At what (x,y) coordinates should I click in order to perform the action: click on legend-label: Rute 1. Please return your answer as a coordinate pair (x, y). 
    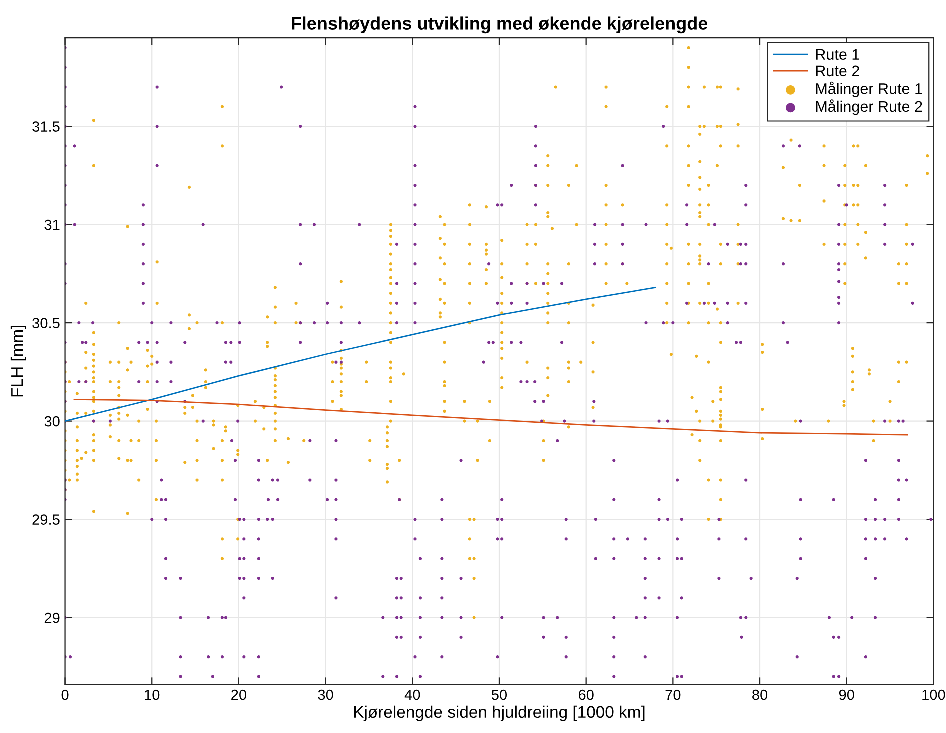
    Looking at the image, I should click on (838, 54).